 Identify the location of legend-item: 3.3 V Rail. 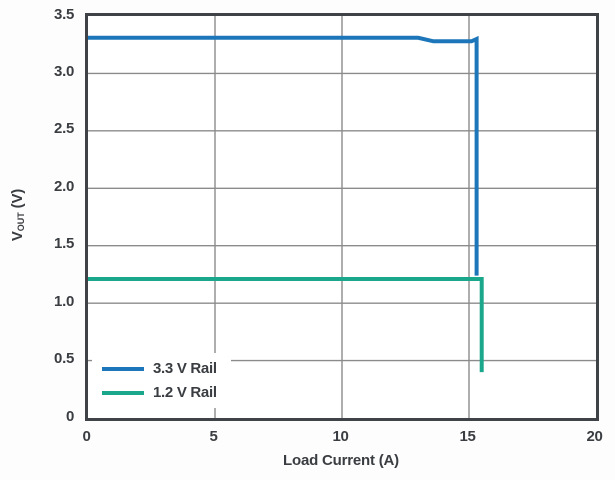
(159, 368).